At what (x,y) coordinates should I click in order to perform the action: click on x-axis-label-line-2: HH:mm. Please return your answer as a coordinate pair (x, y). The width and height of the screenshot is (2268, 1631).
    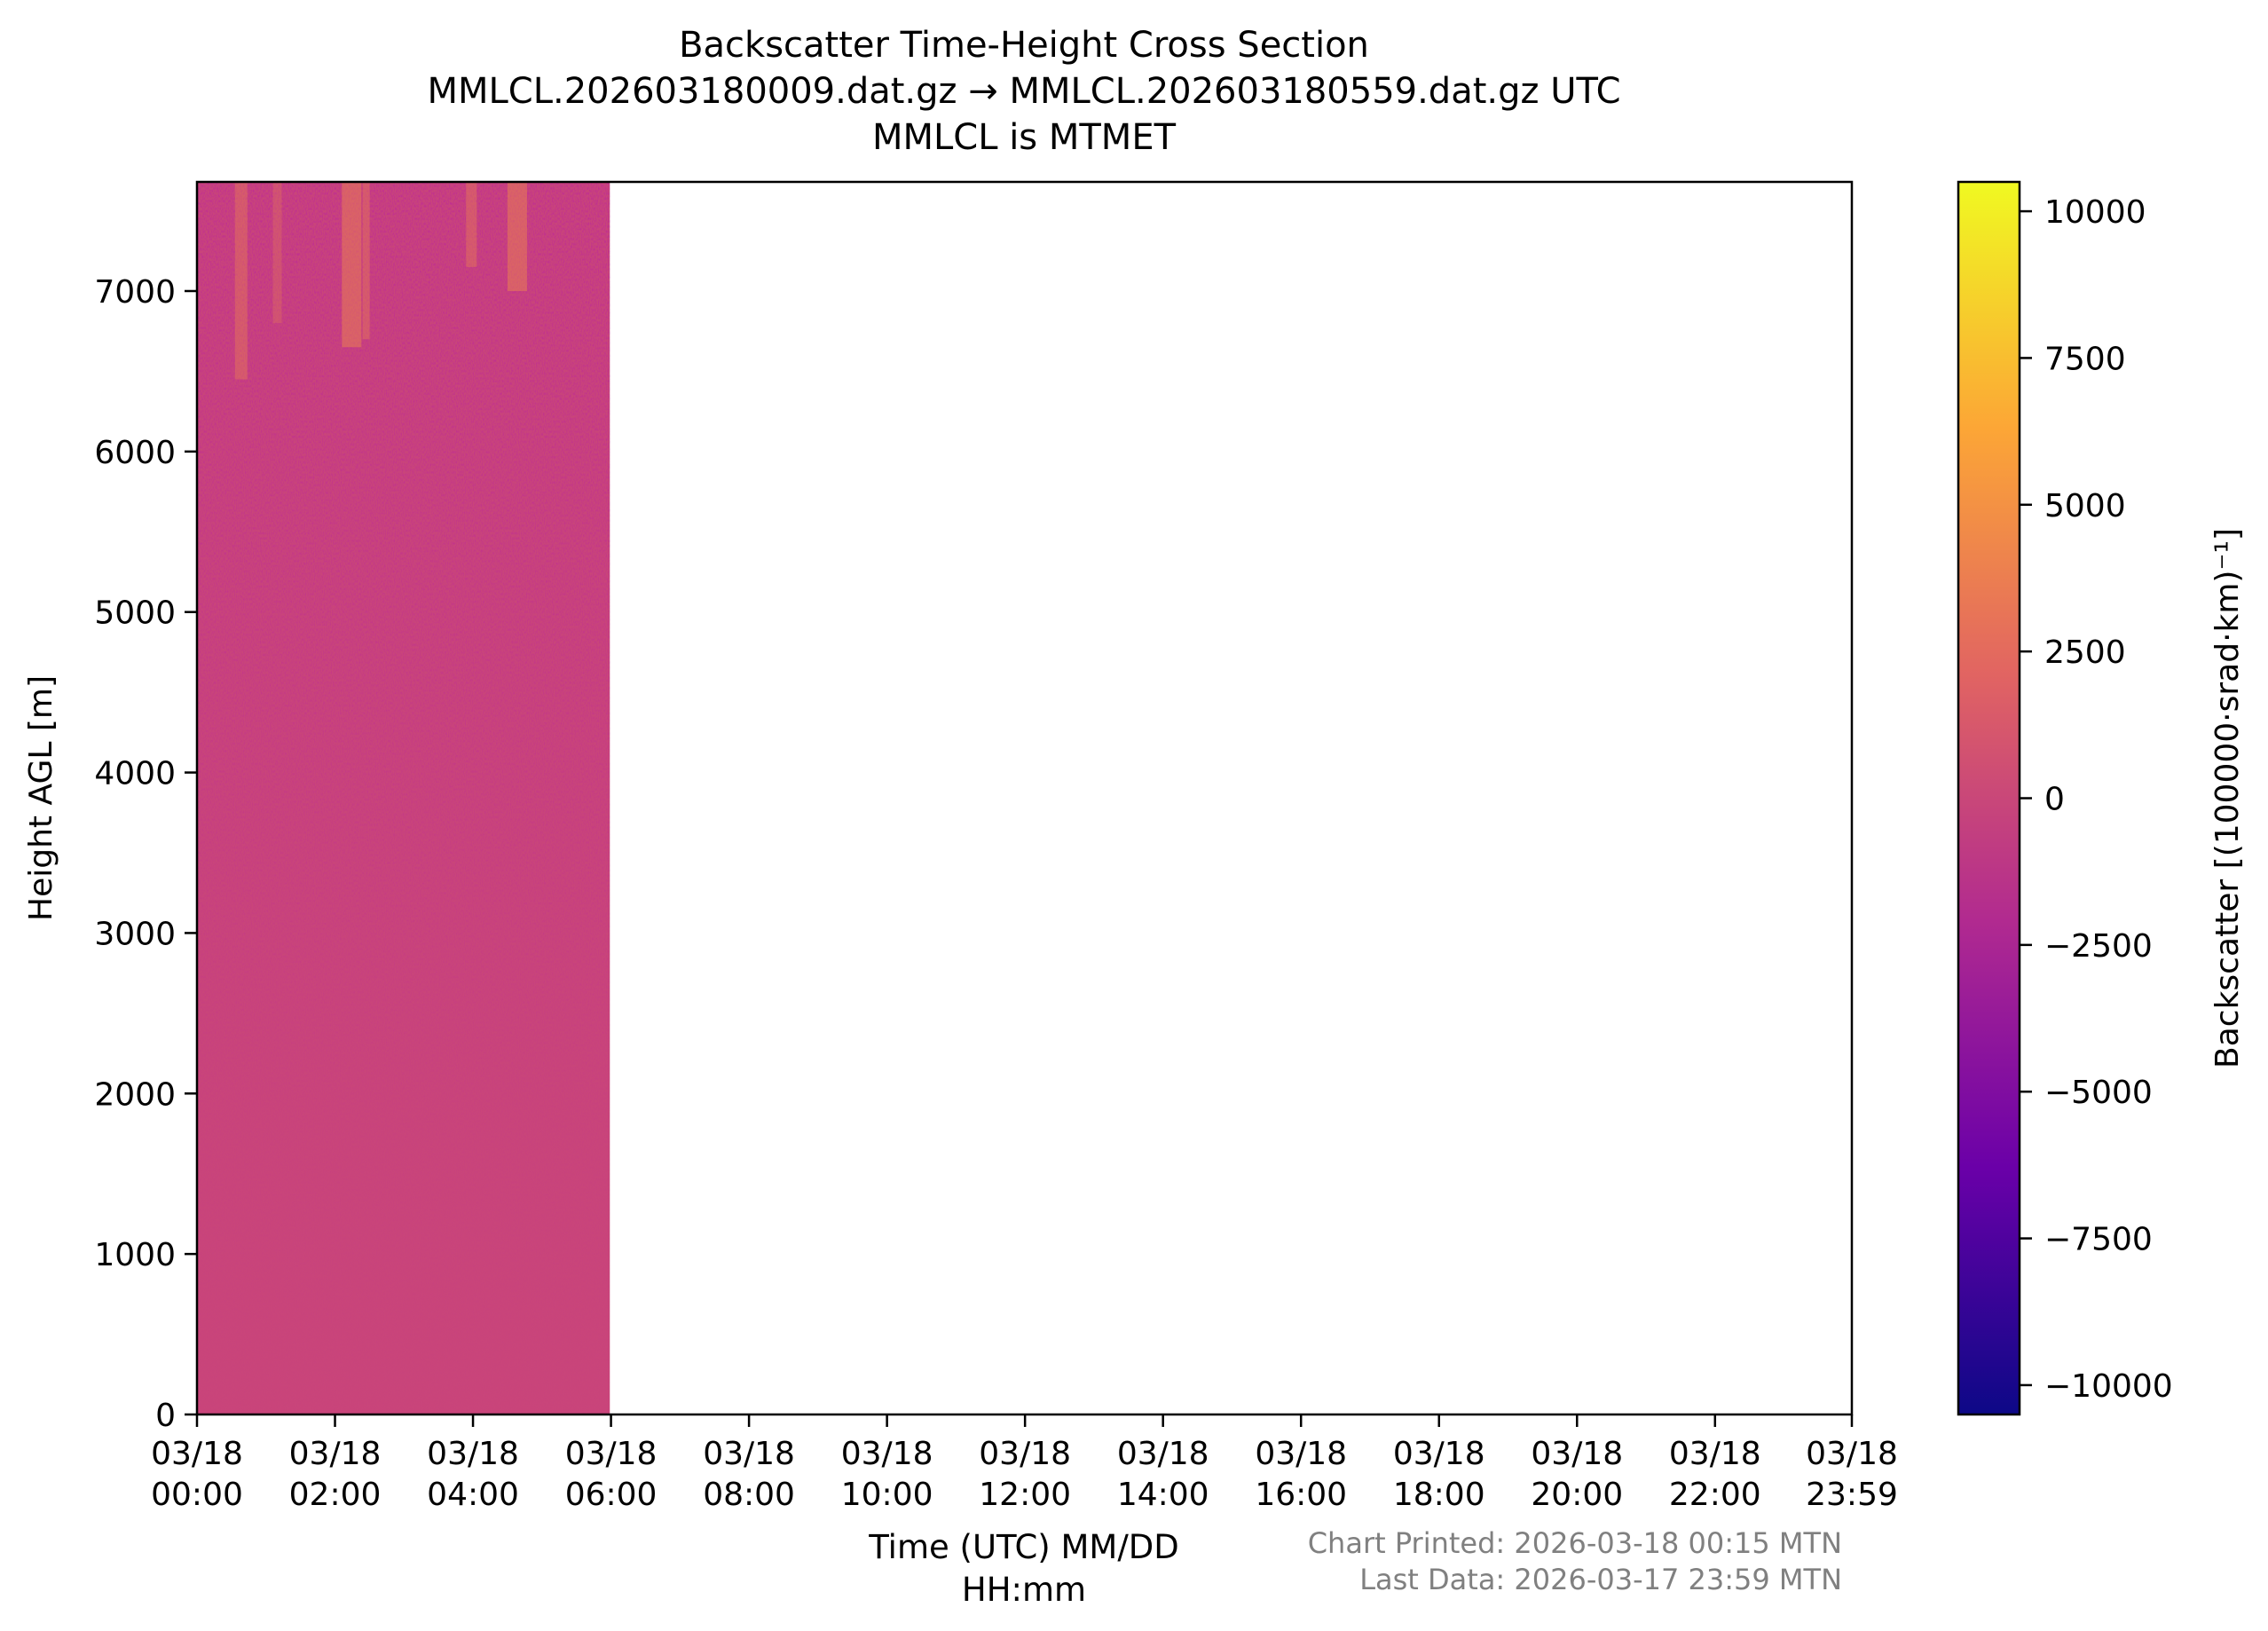
    Looking at the image, I should click on (1024, 1590).